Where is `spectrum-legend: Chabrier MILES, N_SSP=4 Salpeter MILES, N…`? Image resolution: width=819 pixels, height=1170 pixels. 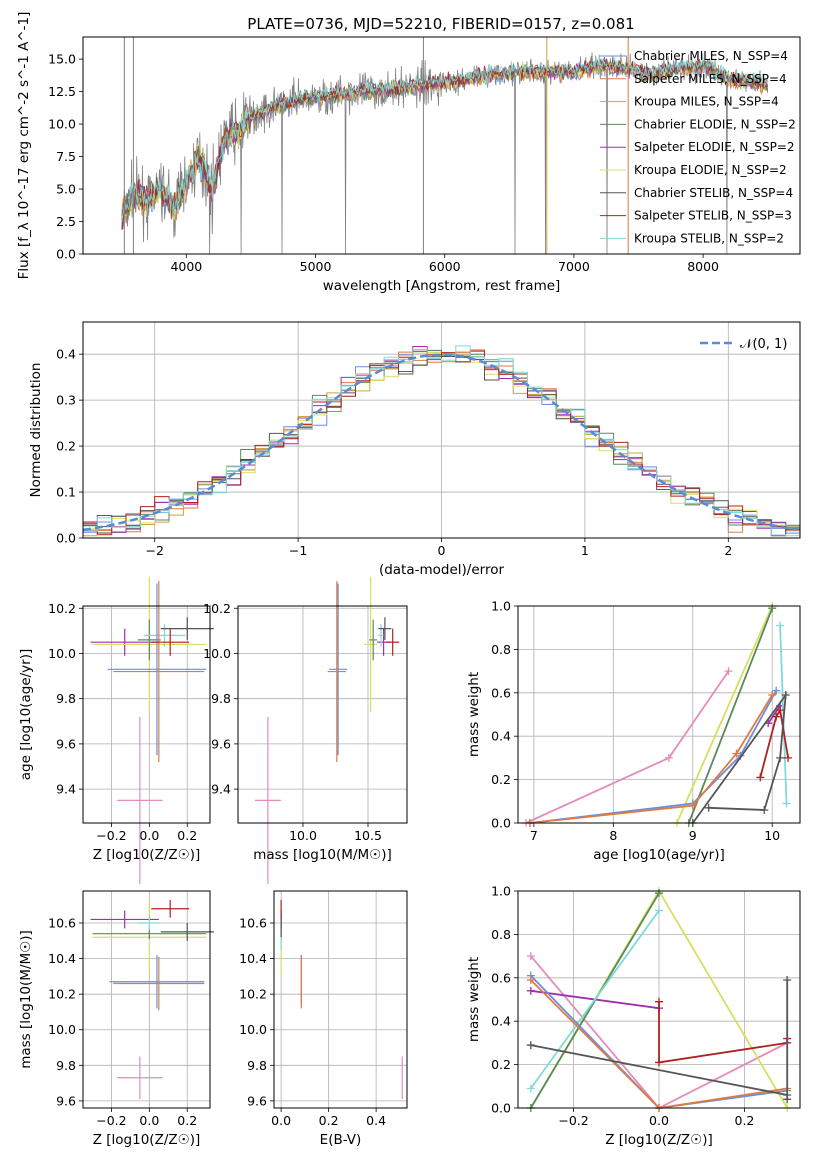 spectrum-legend: Chabrier MILES, N_SSP=4 Salpeter MILES, N… is located at coordinates (698, 147).